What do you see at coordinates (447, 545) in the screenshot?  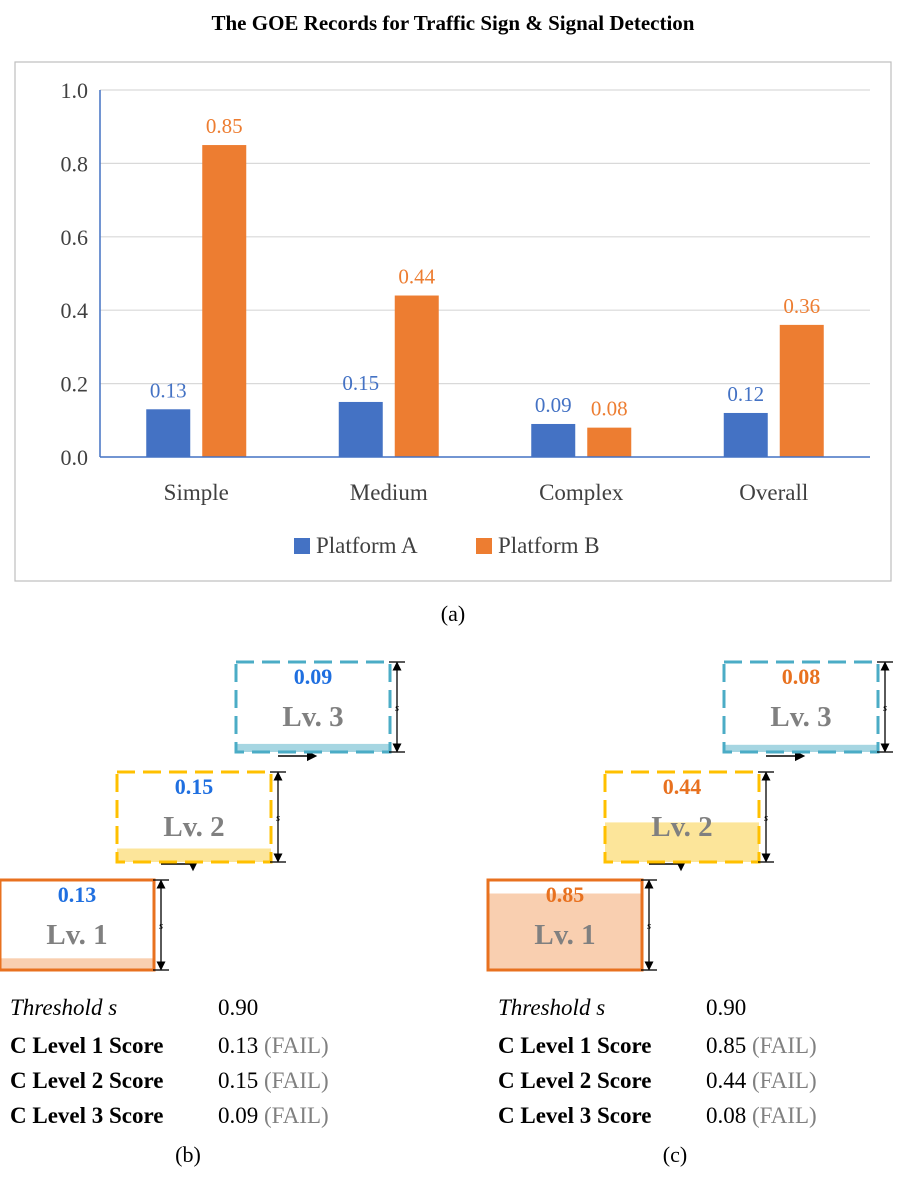 I see `chart-legend: Platform A Platform B` at bounding box center [447, 545].